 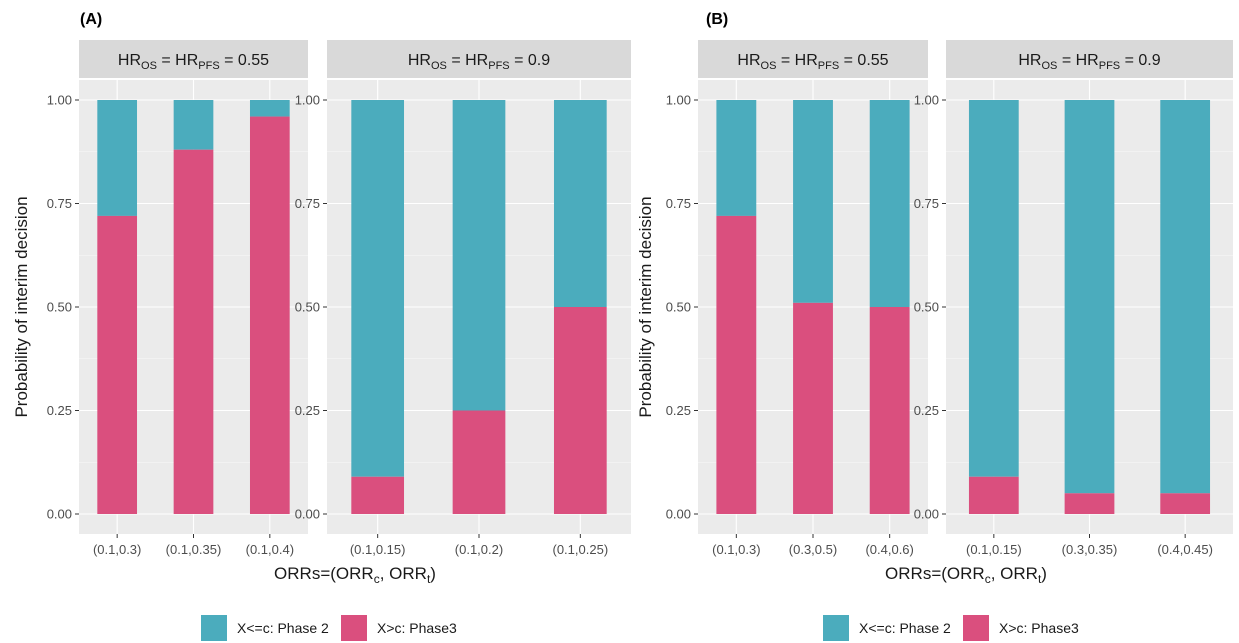 What do you see at coordinates (21, 306) in the screenshot?
I see `y-axis-title-0: Probability of interim decision` at bounding box center [21, 306].